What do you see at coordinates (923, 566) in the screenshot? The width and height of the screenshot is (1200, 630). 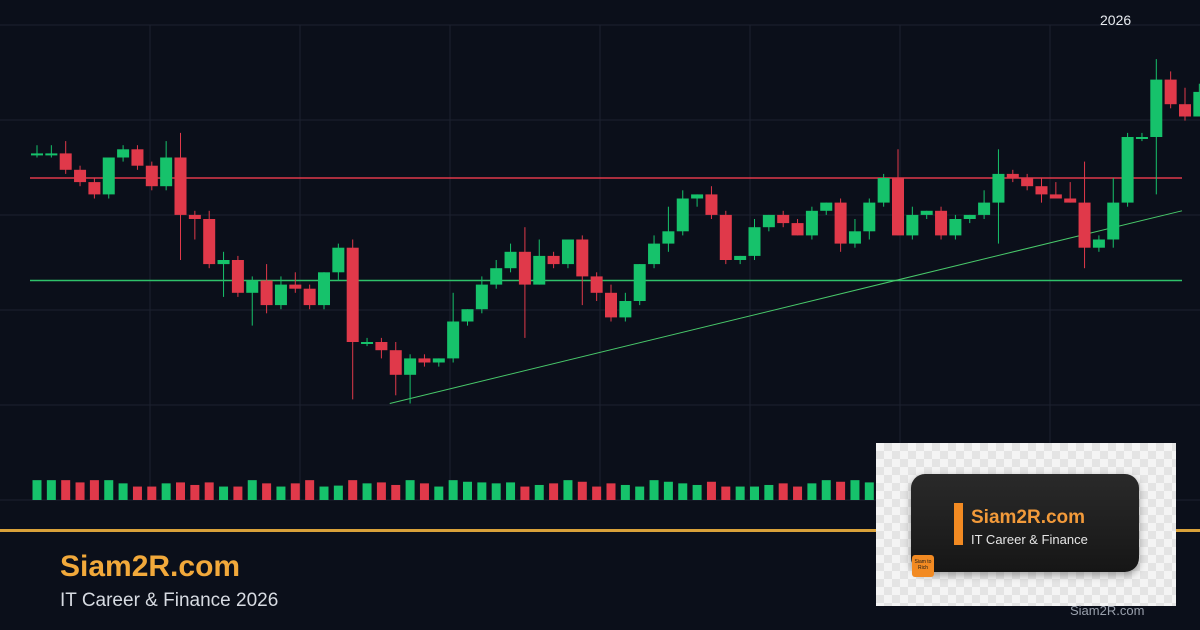 I see `siam-to-rich-badge: Siam to Rich` at bounding box center [923, 566].